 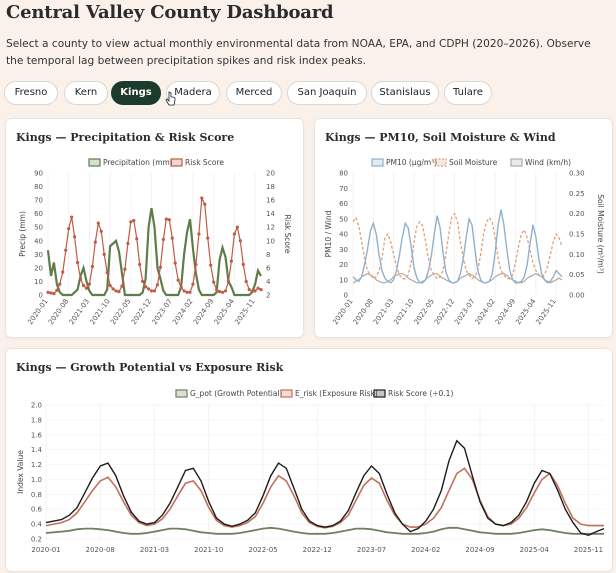 What do you see at coordinates (36, 480) in the screenshot?
I see `y-tick-label: 1.0` at bounding box center [36, 480].